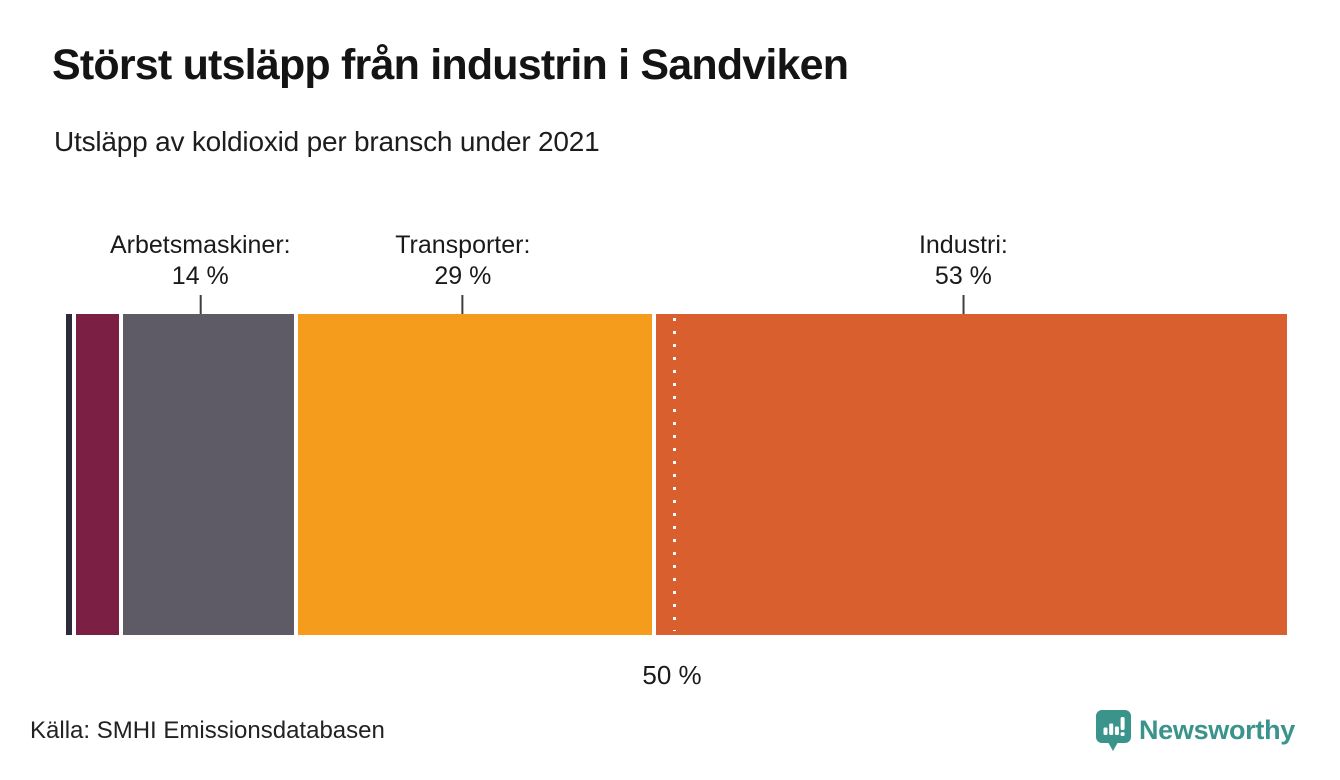 The width and height of the screenshot is (1340, 780). Describe the element at coordinates (463, 245) in the screenshot. I see `annotation-category-label: Transporter:` at that location.